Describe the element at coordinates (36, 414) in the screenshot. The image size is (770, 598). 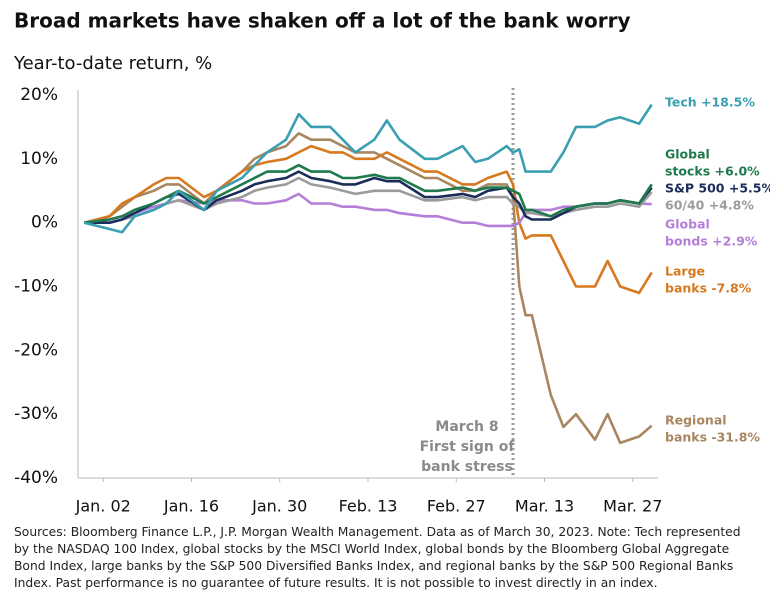
I see `y-tick-label: -30%` at that location.